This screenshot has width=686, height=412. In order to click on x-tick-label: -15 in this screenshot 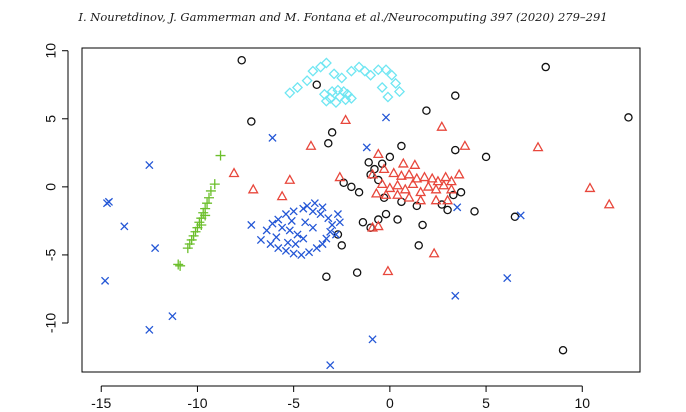, I will do `click(101, 403)`.